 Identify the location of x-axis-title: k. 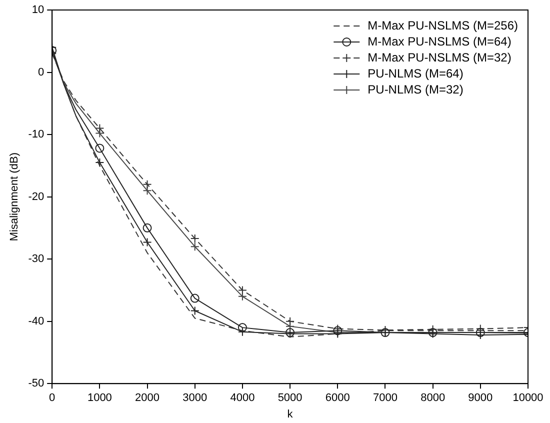
(290, 414).